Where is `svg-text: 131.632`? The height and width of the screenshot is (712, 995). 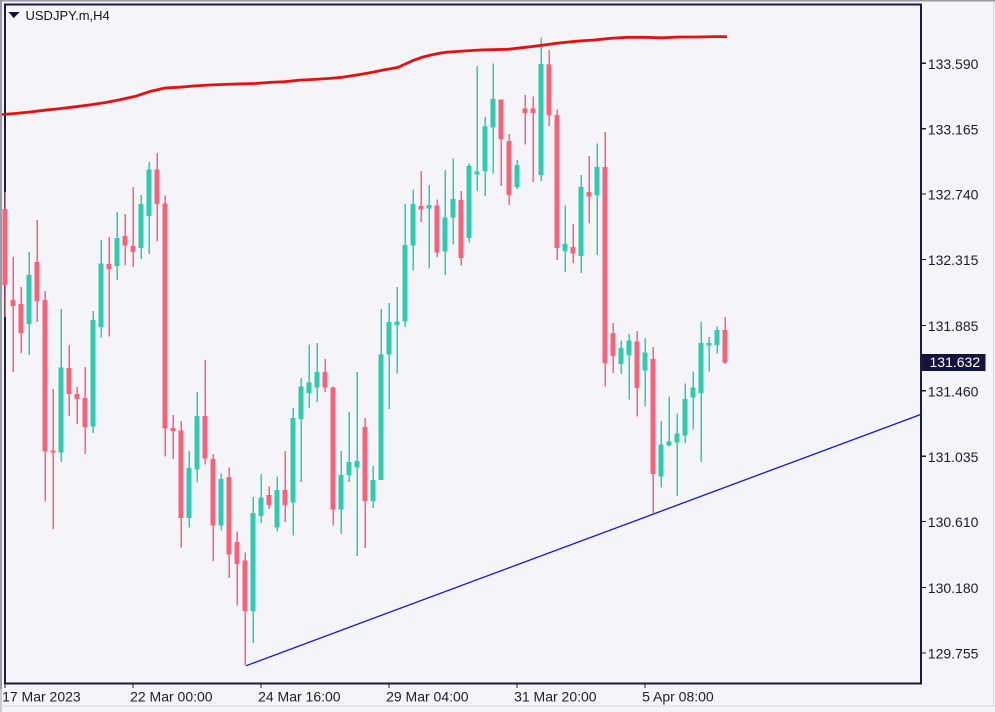 svg-text: 131.632 is located at coordinates (955, 362).